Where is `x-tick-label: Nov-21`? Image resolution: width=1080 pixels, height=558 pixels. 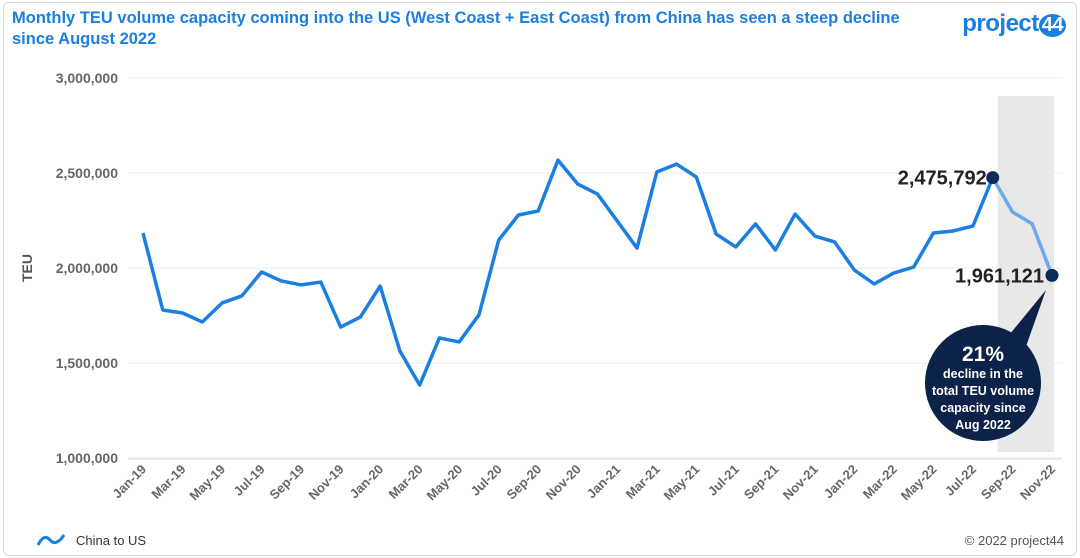 x-tick-label: Nov-21 is located at coordinates (800, 482).